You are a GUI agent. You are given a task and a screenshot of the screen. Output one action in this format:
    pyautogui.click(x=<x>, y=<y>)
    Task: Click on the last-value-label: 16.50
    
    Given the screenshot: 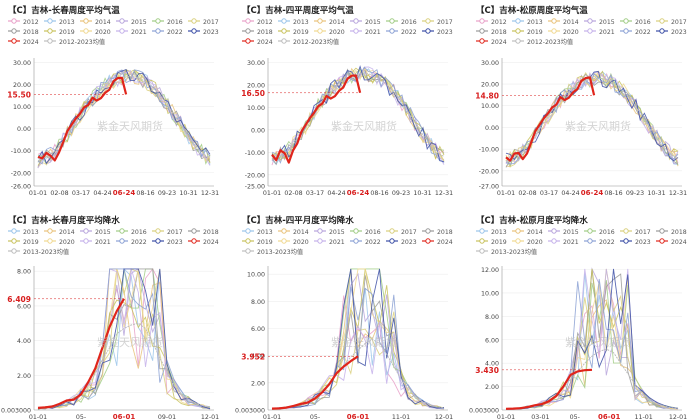 What is the action you would take?
    pyautogui.click(x=253, y=93)
    